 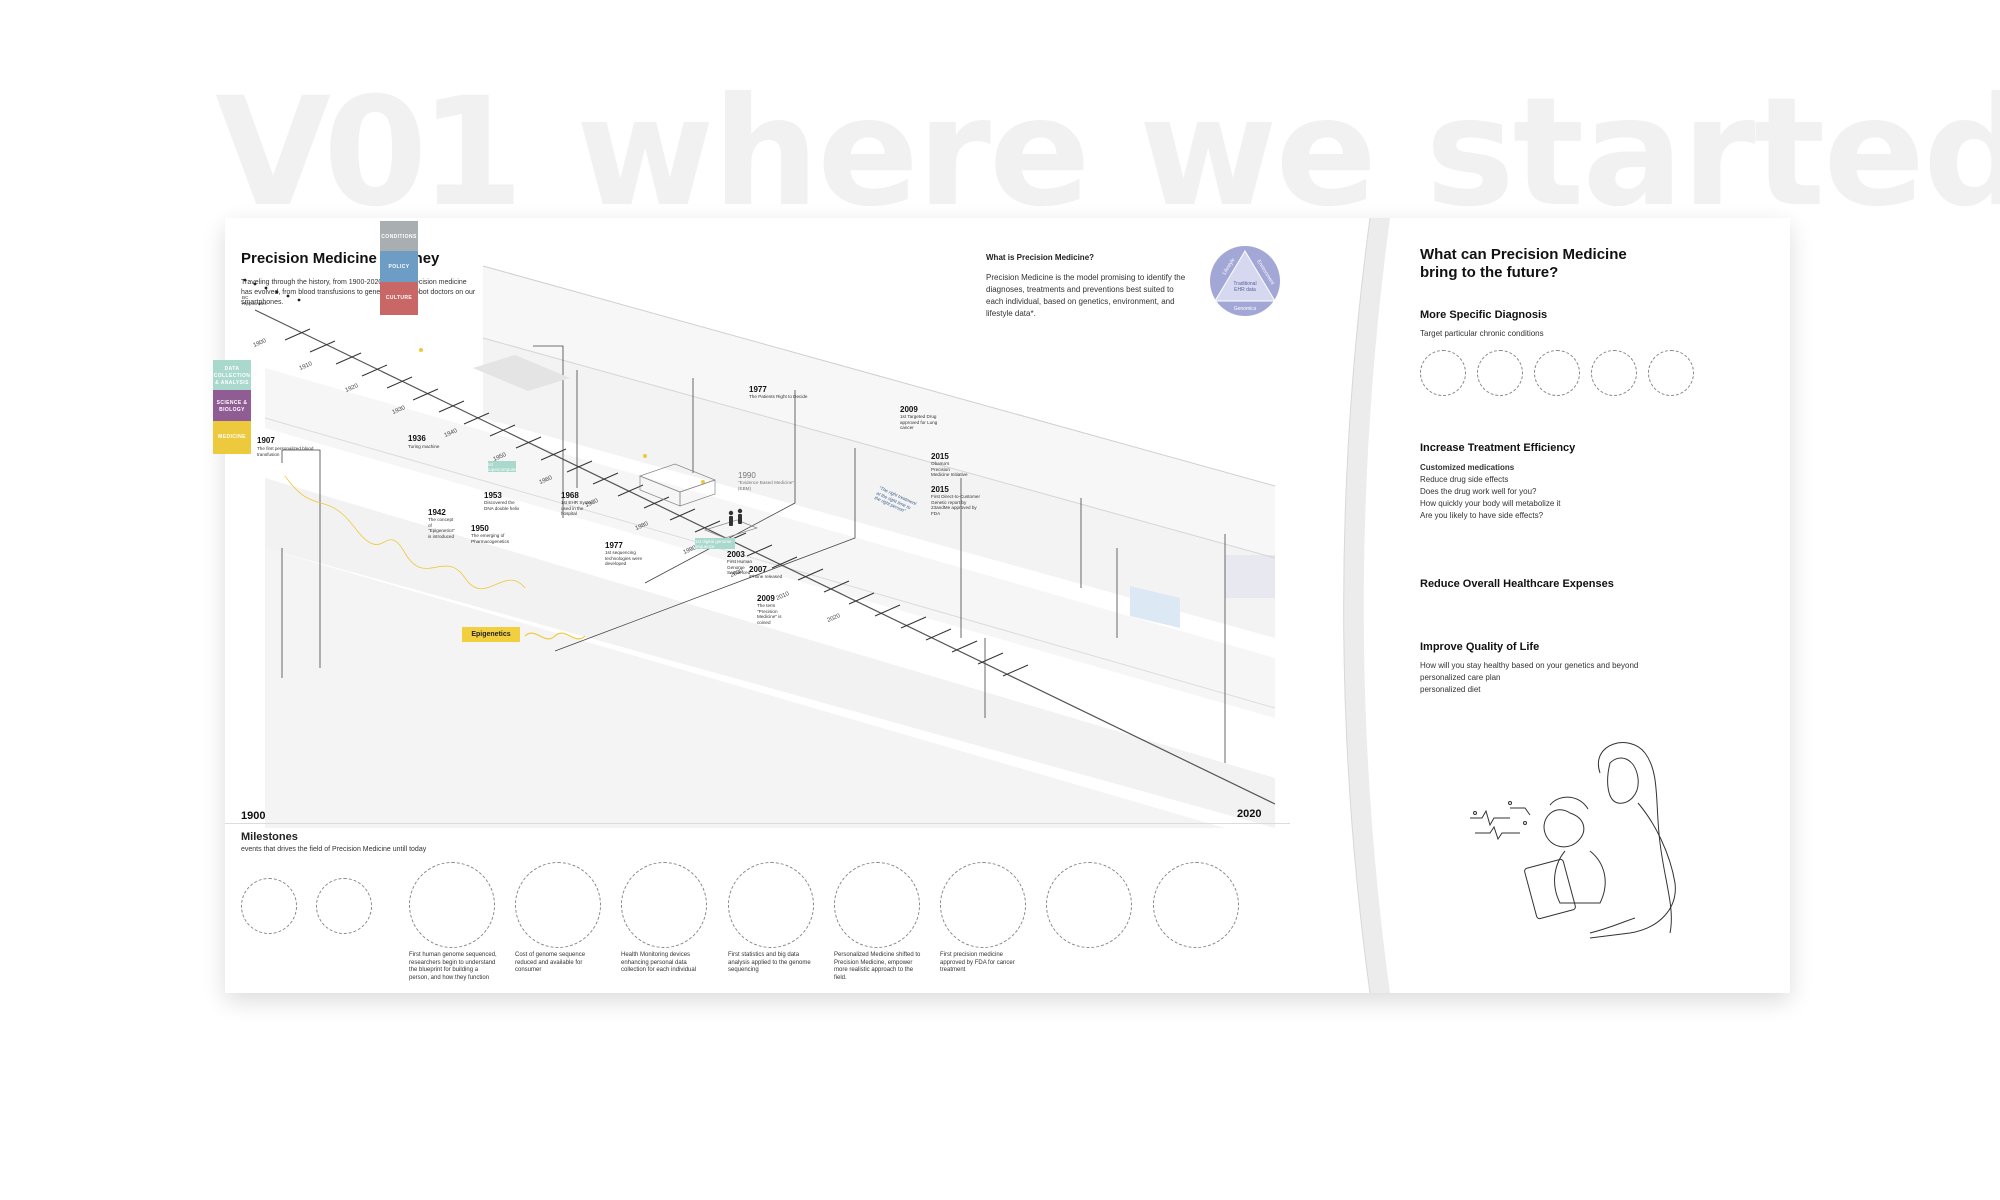 I want to click on supercomputer-tag: 1st supercomputer, so click(x=502, y=466).